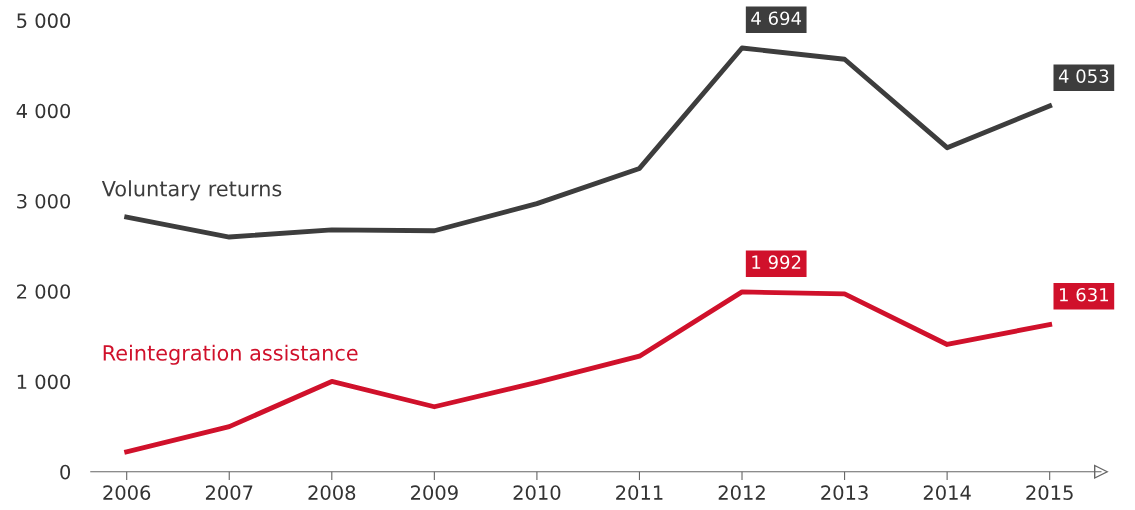 The width and height of the screenshot is (1135, 510). Describe the element at coordinates (776, 262) in the screenshot. I see `data-label: 1 992` at that location.